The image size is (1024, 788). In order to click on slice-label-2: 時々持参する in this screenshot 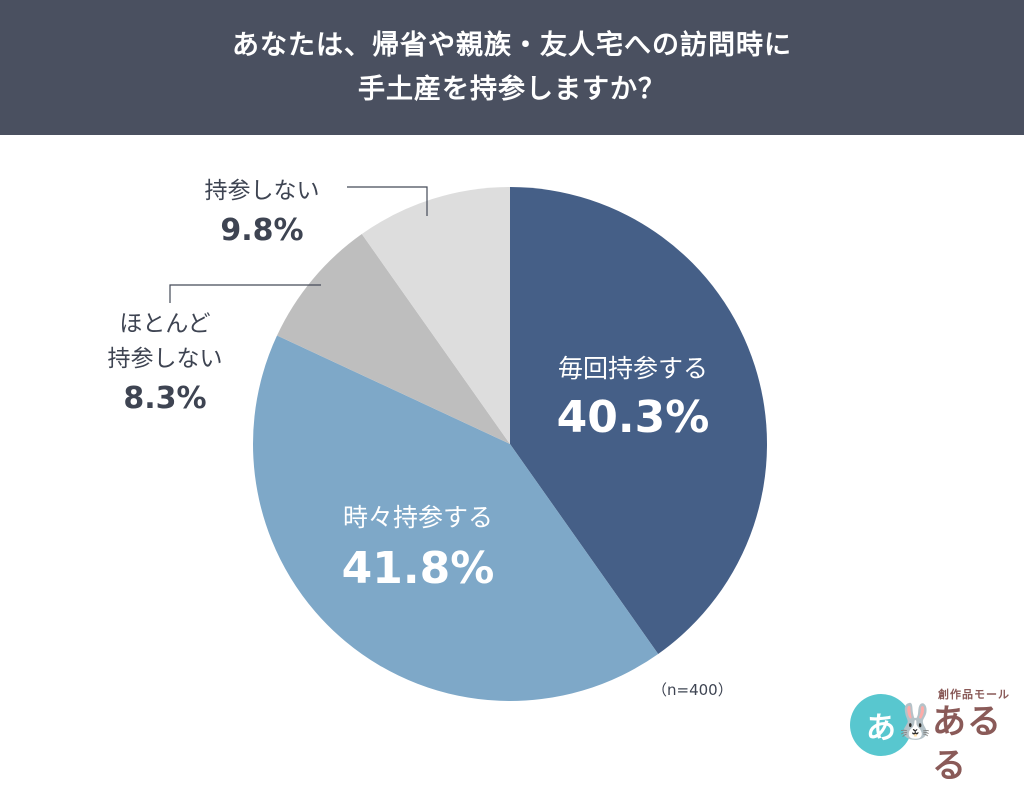, I will do `click(418, 517)`.